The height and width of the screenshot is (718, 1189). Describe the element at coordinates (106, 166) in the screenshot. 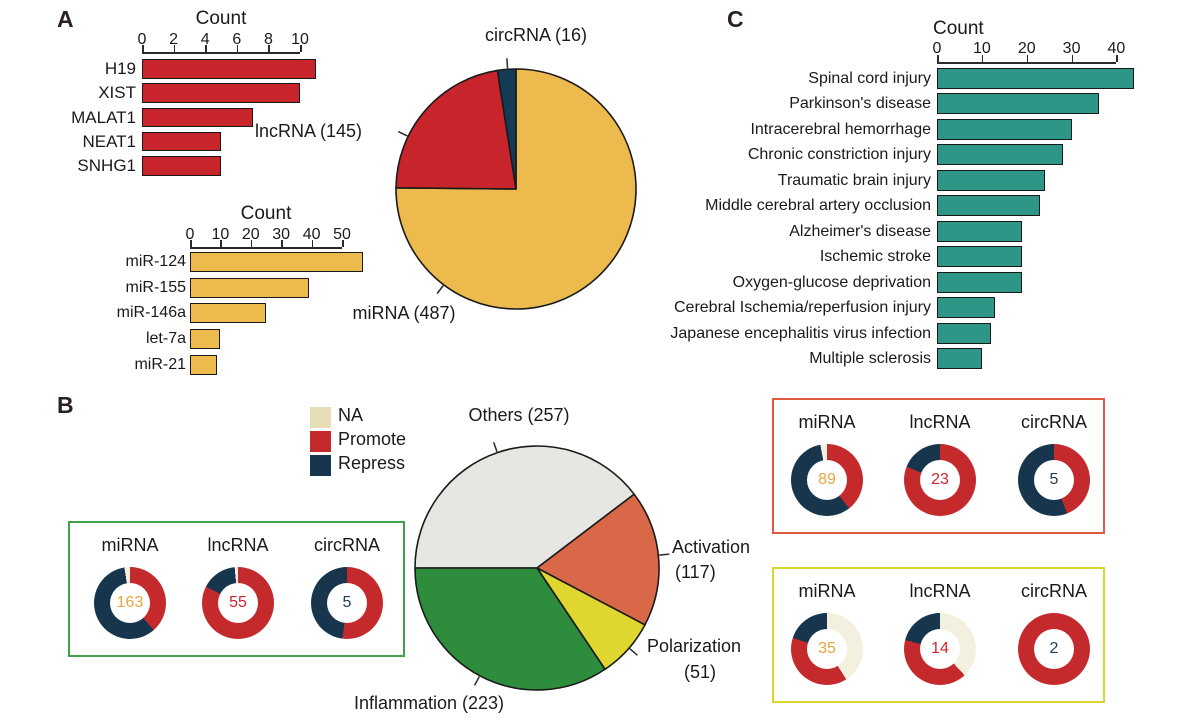

I see `category-label: SNHG1` at that location.